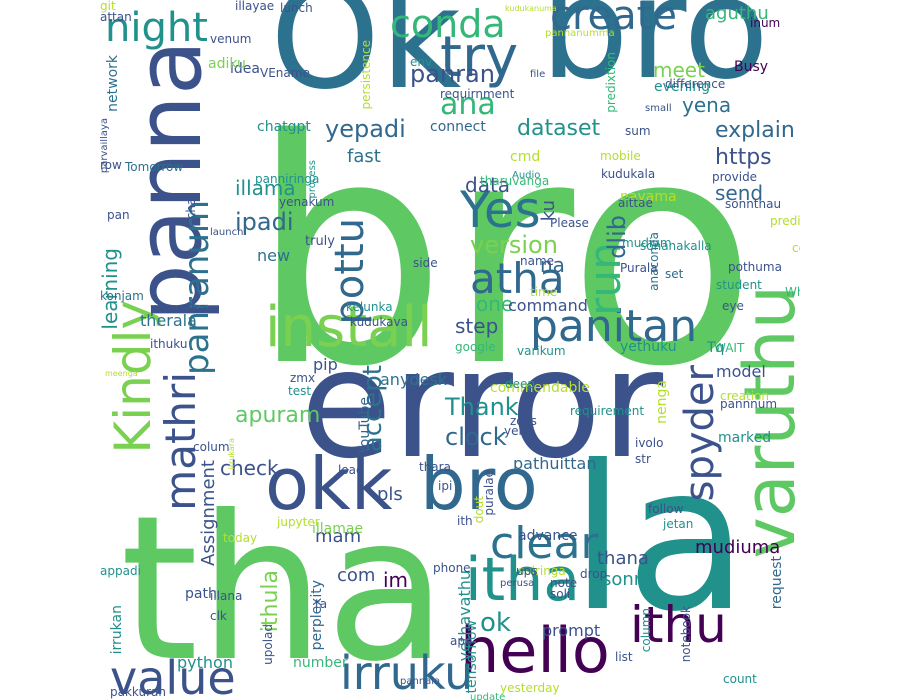  I want to click on cloud-word: im, so click(396, 580).